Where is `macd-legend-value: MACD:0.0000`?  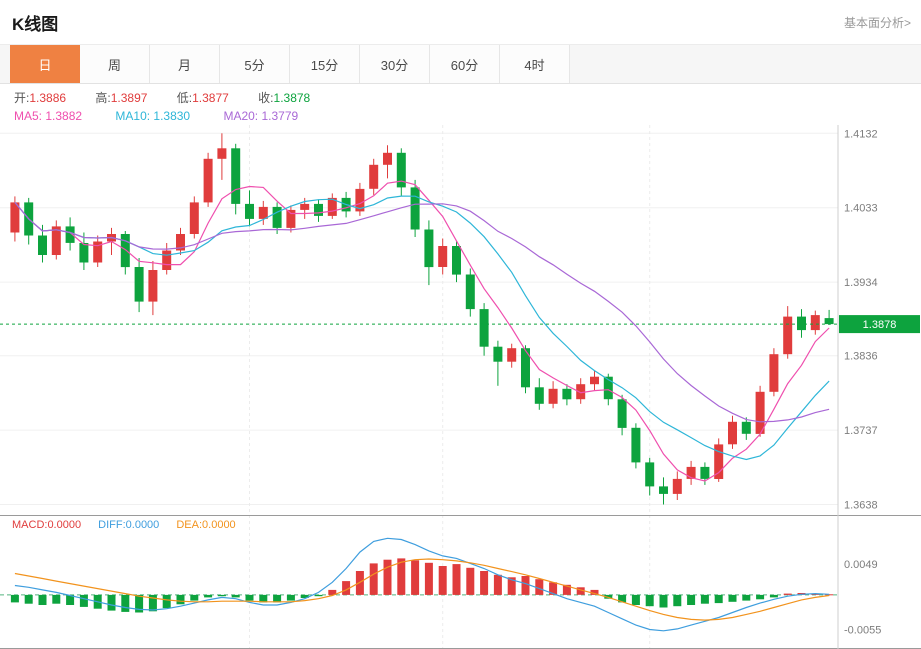 macd-legend-value: MACD:0.0000 is located at coordinates (47, 525).